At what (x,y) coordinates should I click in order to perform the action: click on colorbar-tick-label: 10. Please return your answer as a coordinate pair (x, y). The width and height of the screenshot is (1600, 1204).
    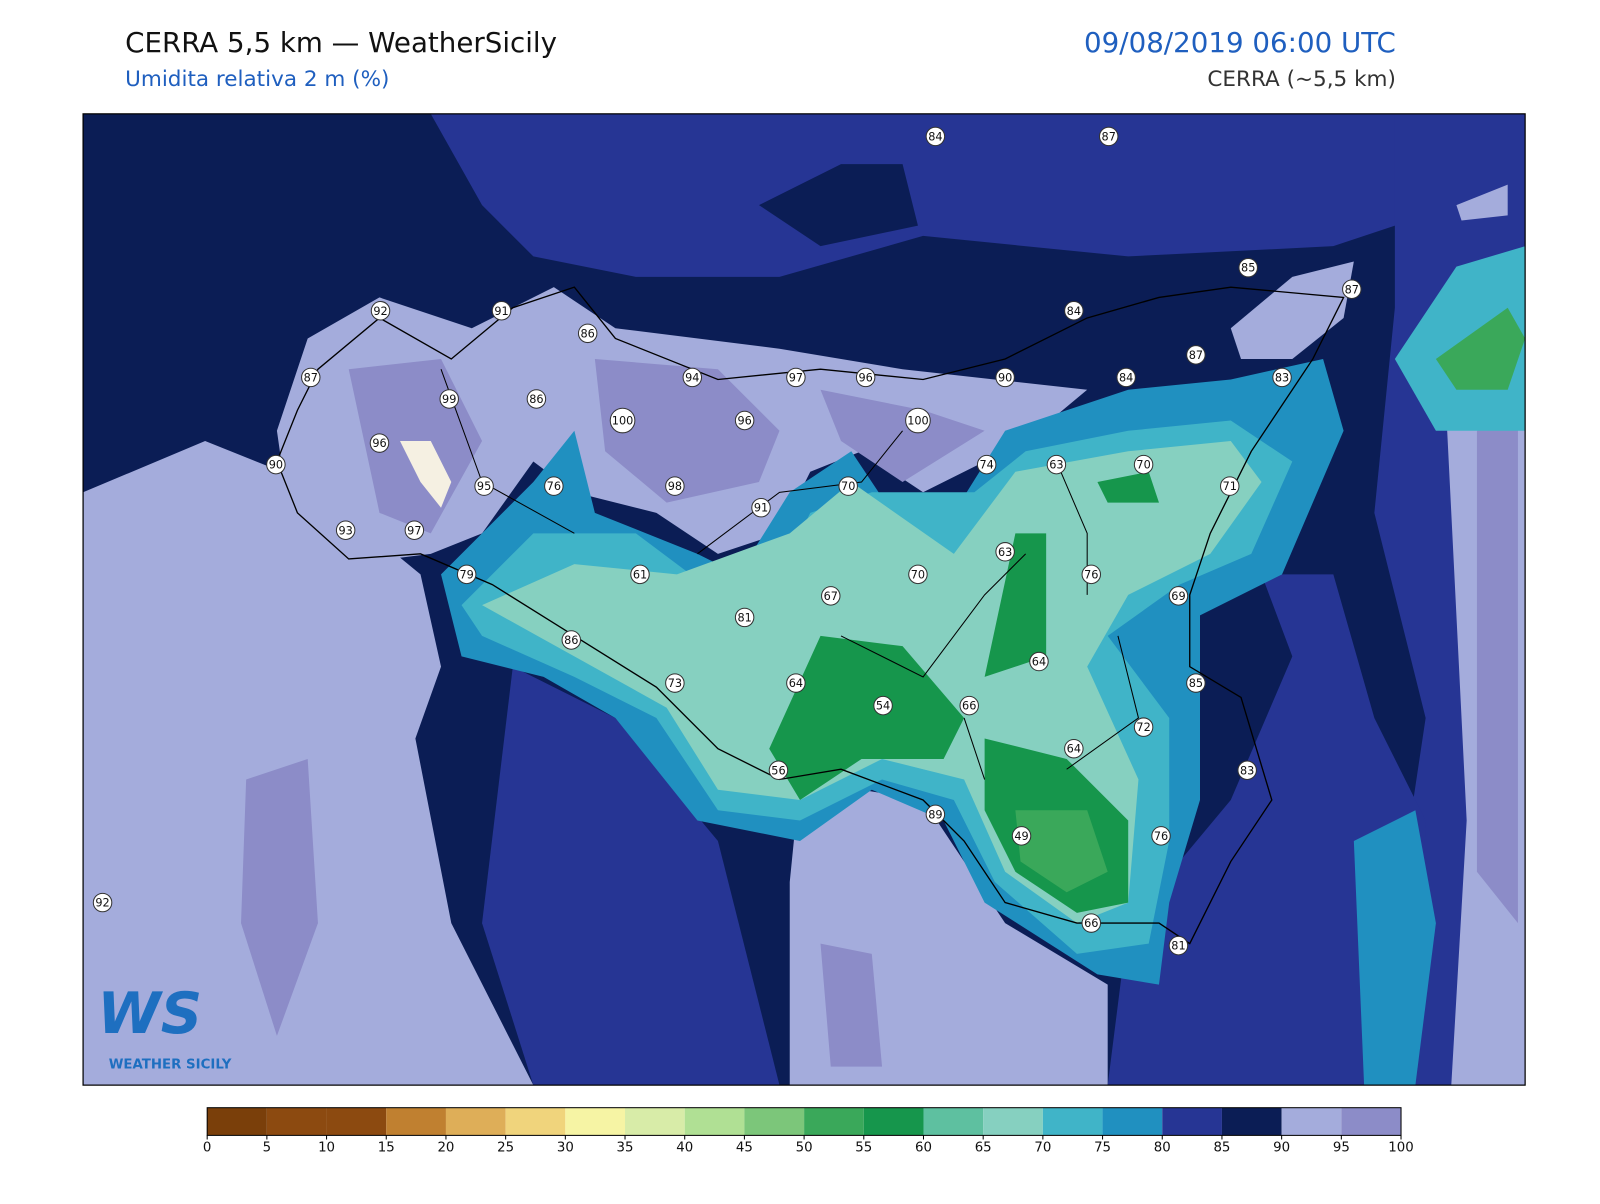
    Looking at the image, I should click on (326, 1148).